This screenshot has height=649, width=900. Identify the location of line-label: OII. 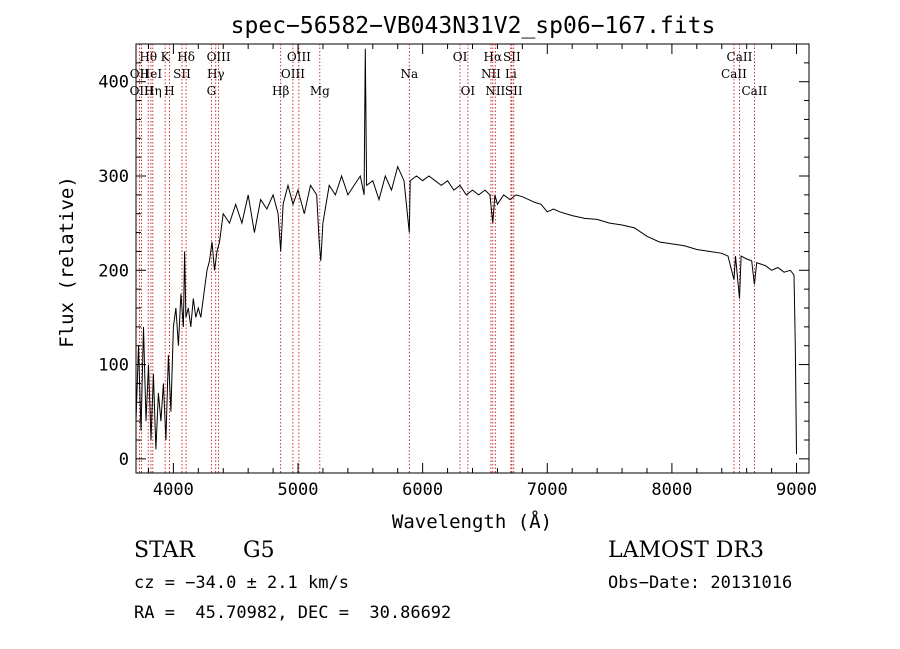
(140, 74).